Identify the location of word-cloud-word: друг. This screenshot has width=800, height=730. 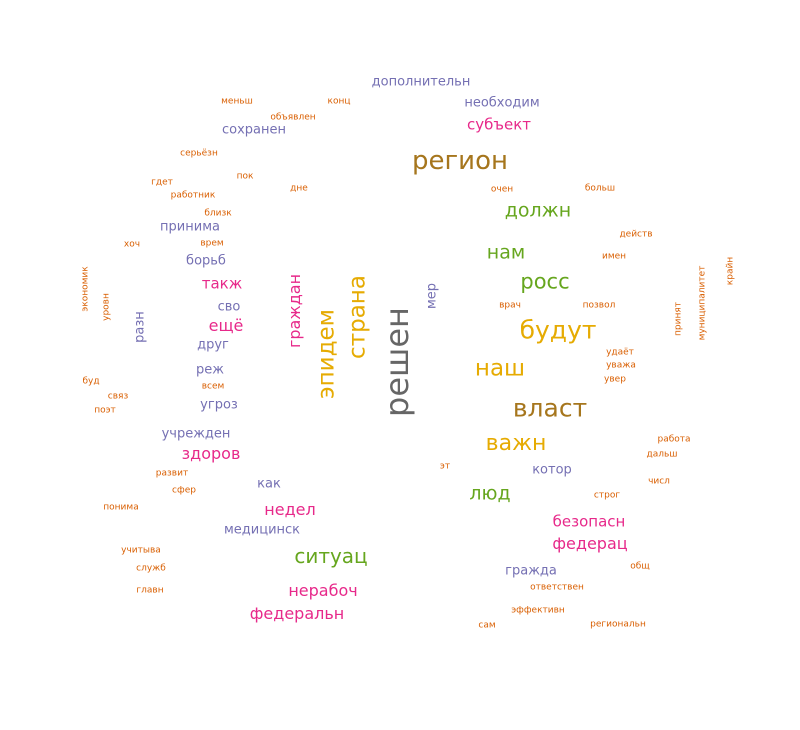
(213, 345).